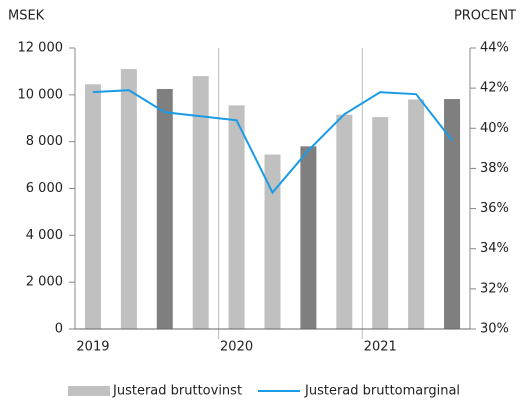  I want to click on legend-label: Justerad bruttomarginal, so click(382, 391).